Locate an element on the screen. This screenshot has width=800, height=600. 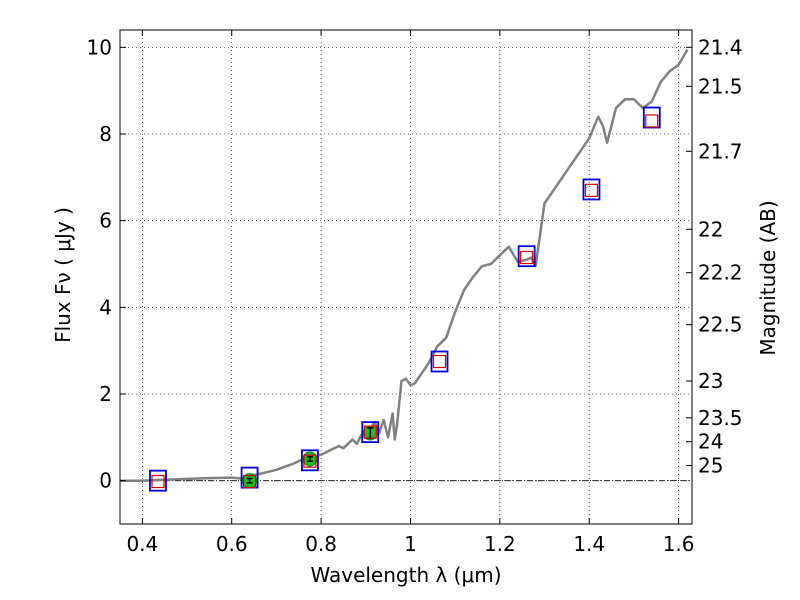
y-tick-label: 8 is located at coordinates (105, 134).